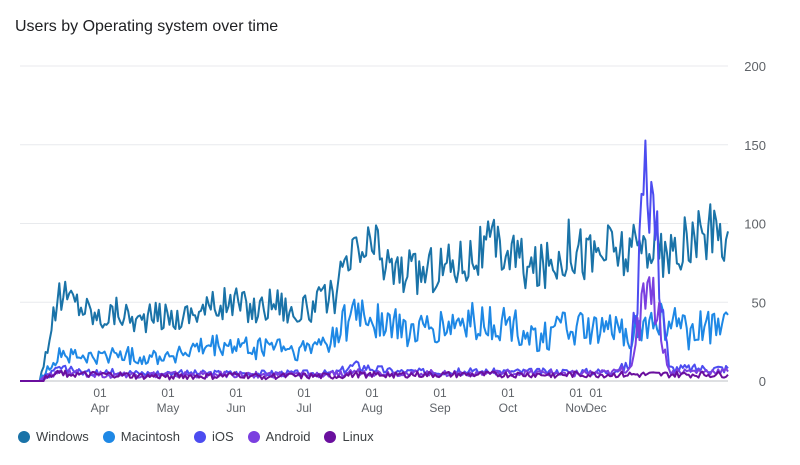  Describe the element at coordinates (595, 408) in the screenshot. I see `x-tick-month: Dec` at that location.